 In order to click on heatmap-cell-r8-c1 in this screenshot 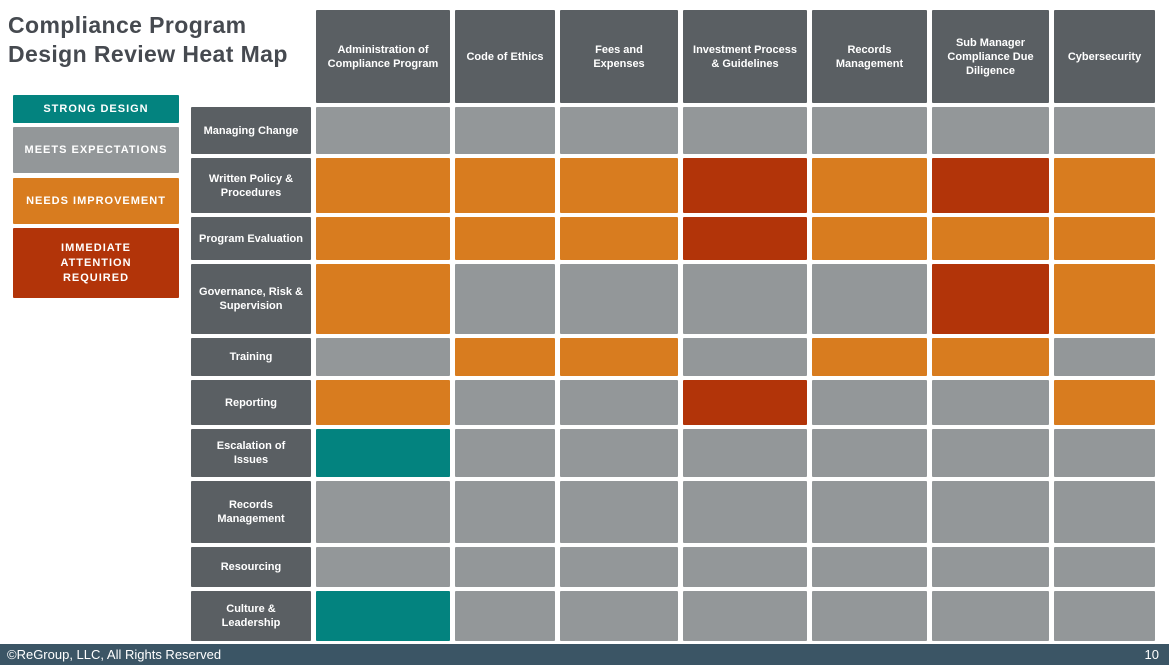, I will do `click(383, 512)`.